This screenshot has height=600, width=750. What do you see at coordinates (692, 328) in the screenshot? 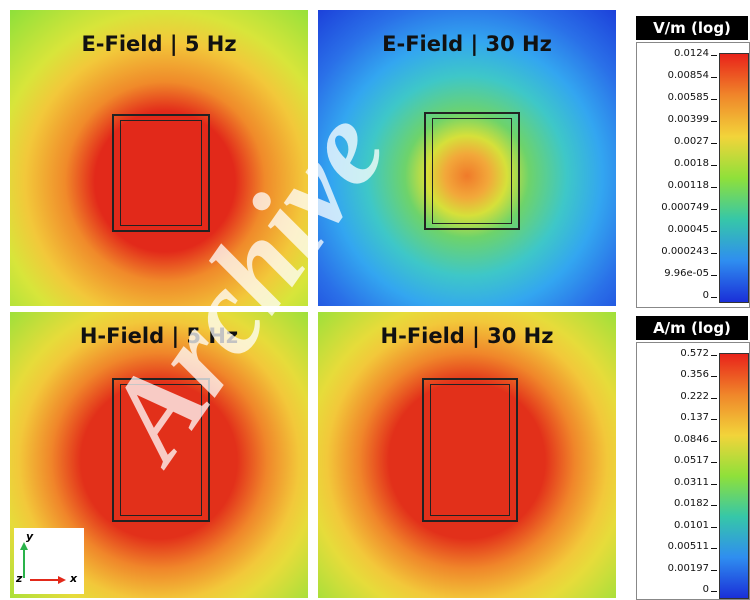
I see `h-colorbar-unit: A/m (log)` at bounding box center [692, 328].